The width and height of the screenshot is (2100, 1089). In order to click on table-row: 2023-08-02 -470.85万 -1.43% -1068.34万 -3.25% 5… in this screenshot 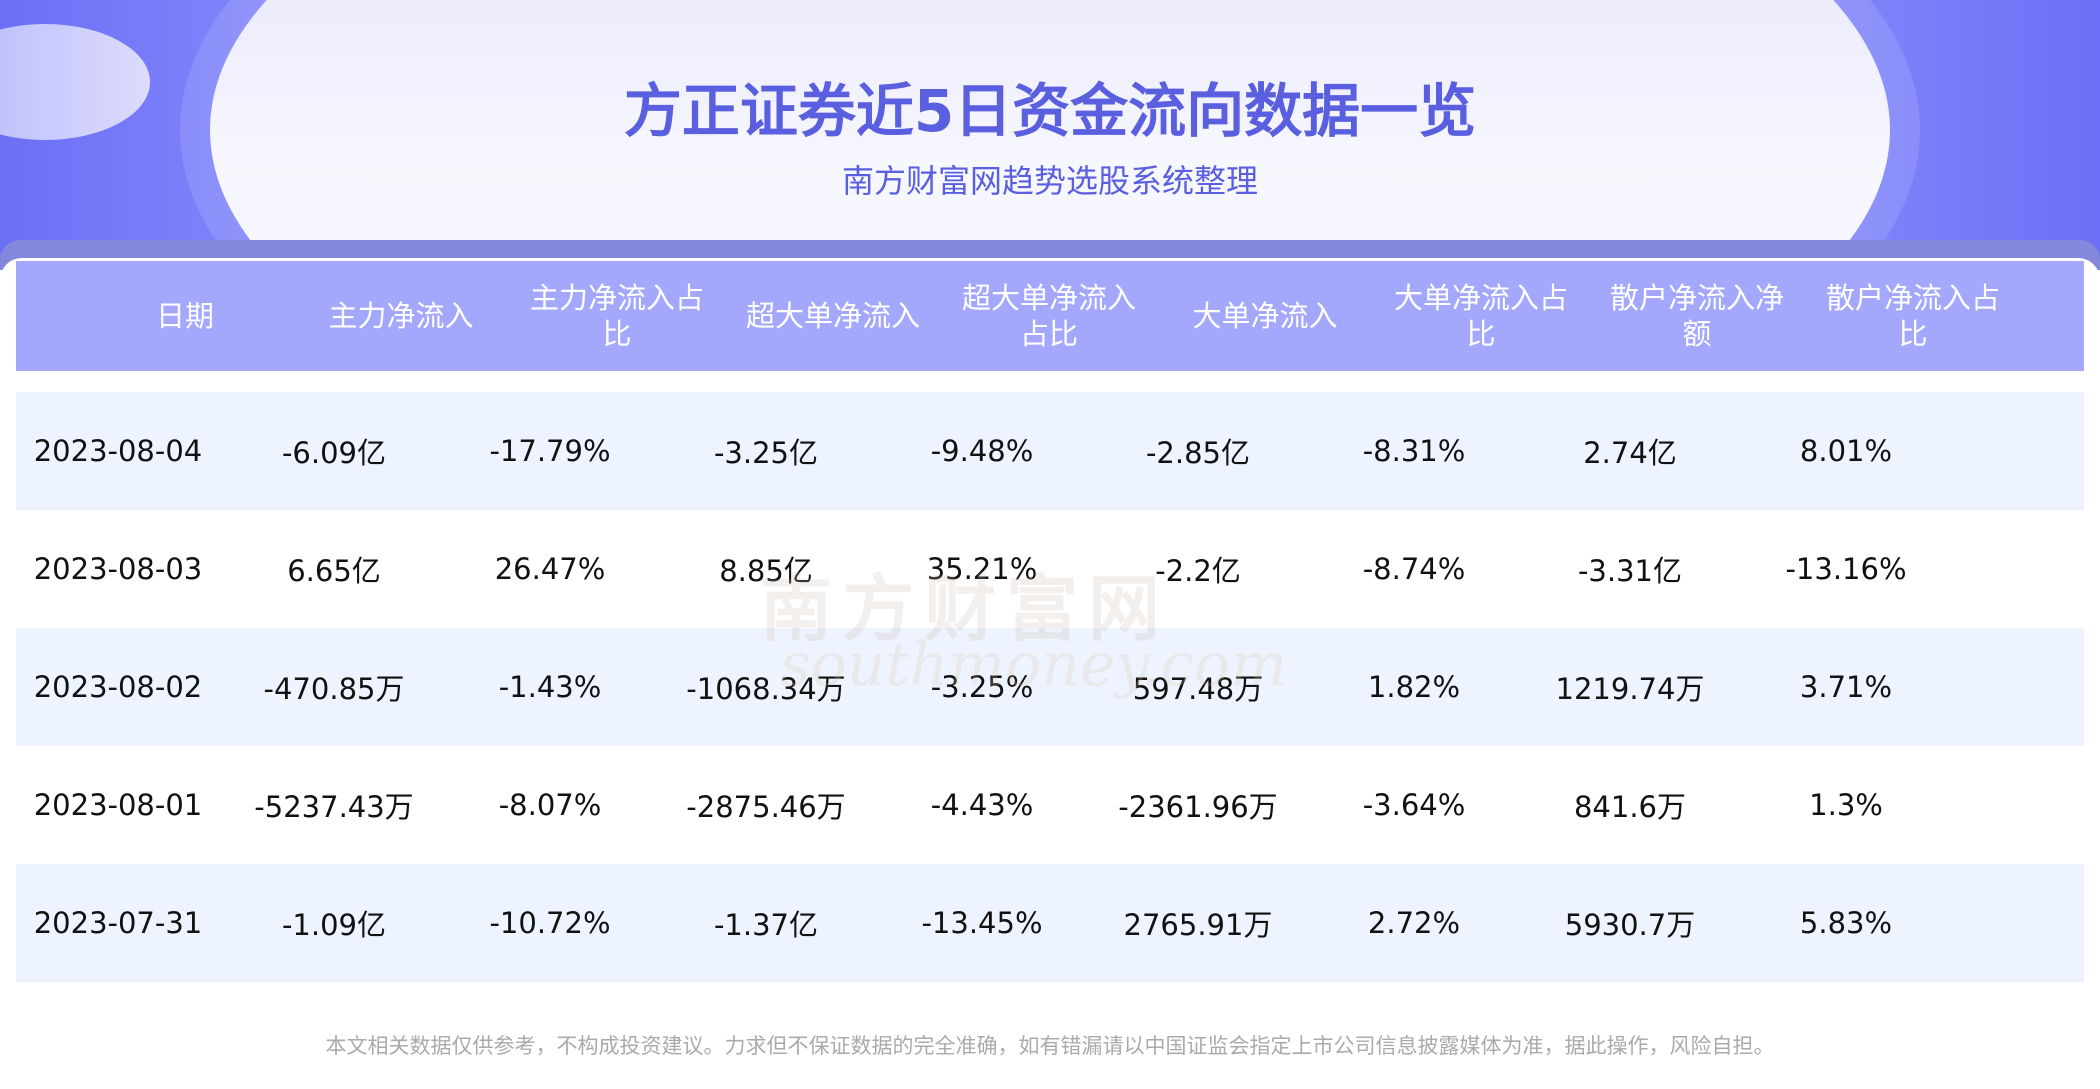, I will do `click(1050, 687)`.